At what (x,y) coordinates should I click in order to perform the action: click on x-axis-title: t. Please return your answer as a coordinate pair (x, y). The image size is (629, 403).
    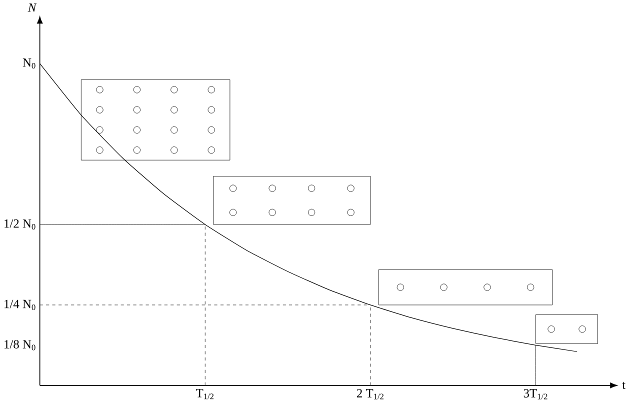
    Looking at the image, I should click on (624, 386).